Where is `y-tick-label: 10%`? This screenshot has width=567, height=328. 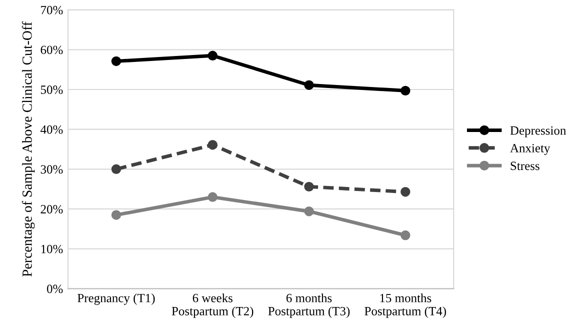
y-tick-label: 10% is located at coordinates (52, 249).